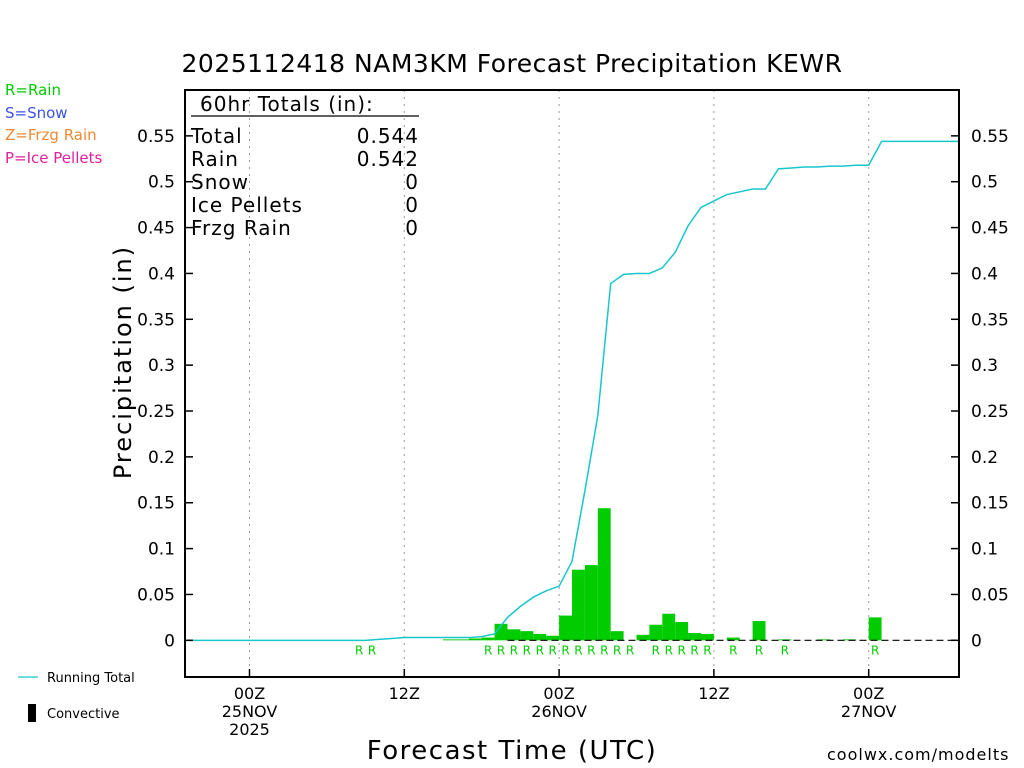 The height and width of the screenshot is (768, 1024). What do you see at coordinates (220, 182) in the screenshot?
I see `totals-label: Snow` at bounding box center [220, 182].